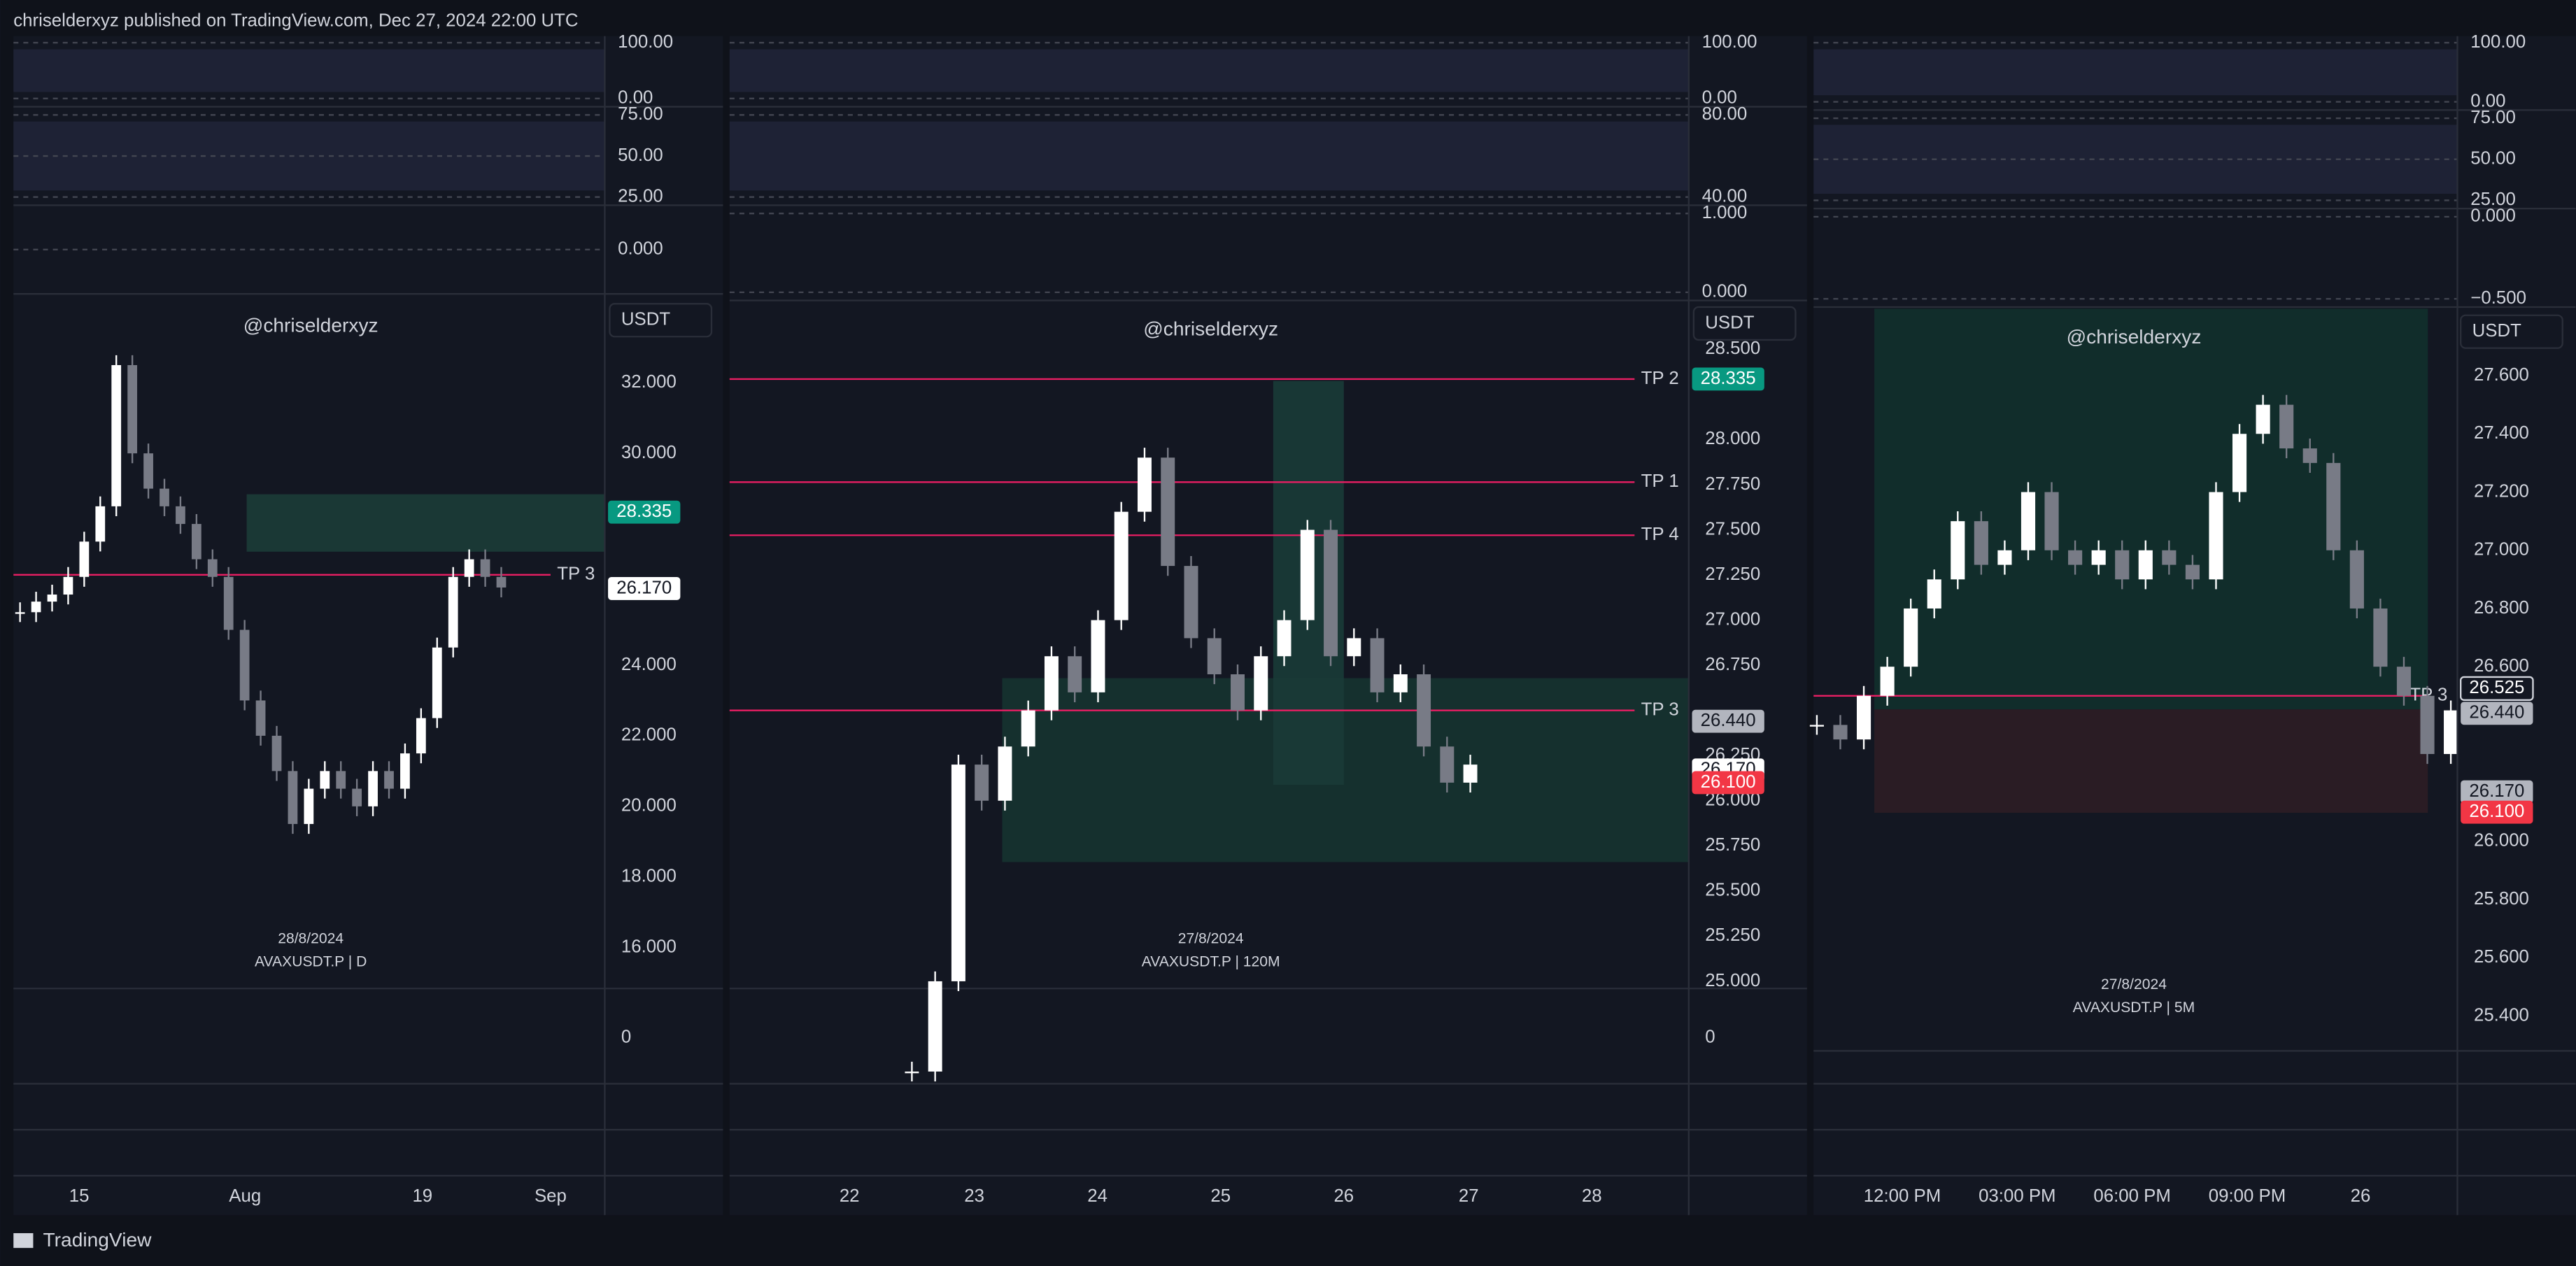  Describe the element at coordinates (2134, 1008) in the screenshot. I see `symbol-label: AVAXUSDT.P | 5M` at that location.